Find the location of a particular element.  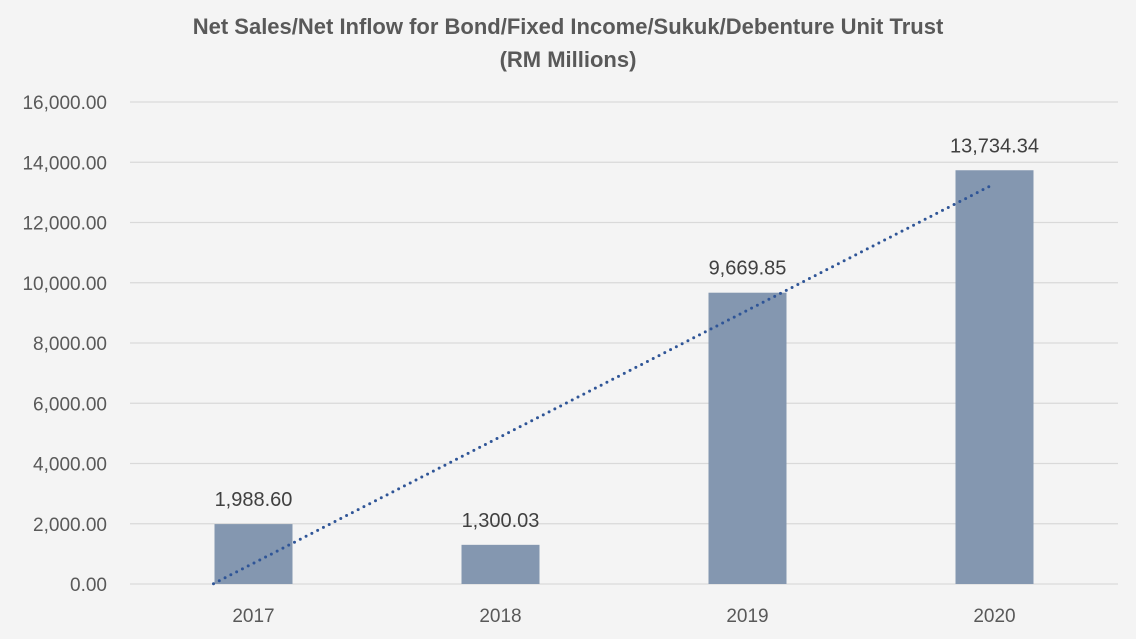

bar-2018 is located at coordinates (500, 564).